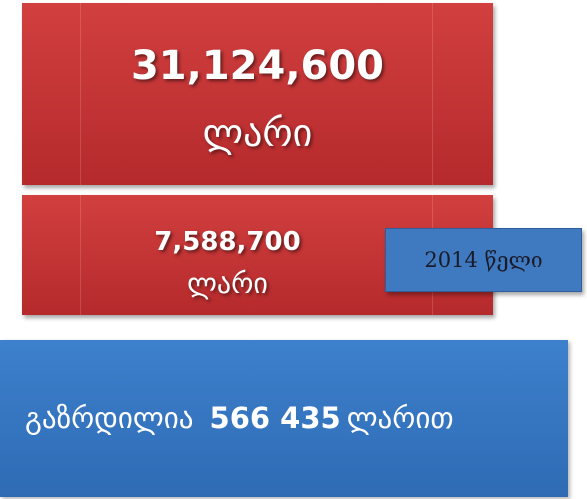 The height and width of the screenshot is (499, 587). Describe the element at coordinates (275, 418) in the screenshot. I see `summary-amount: 566 435` at that location.